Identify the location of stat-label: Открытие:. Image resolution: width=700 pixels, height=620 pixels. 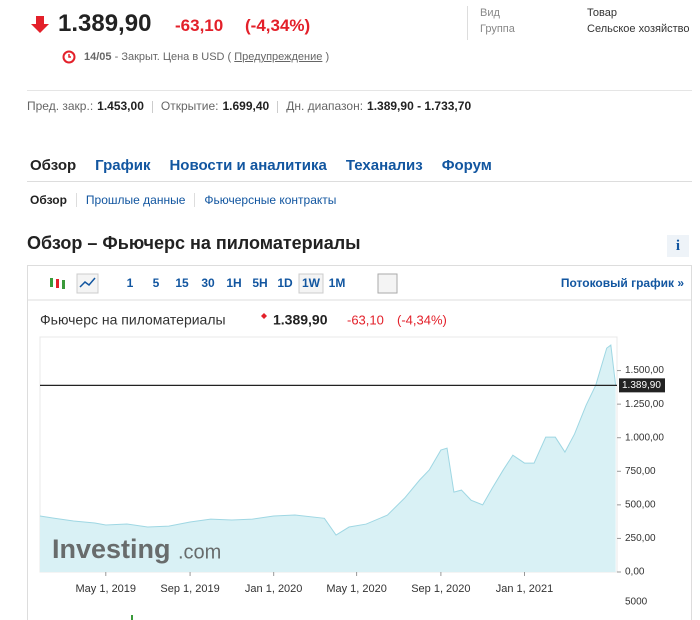
(189, 106).